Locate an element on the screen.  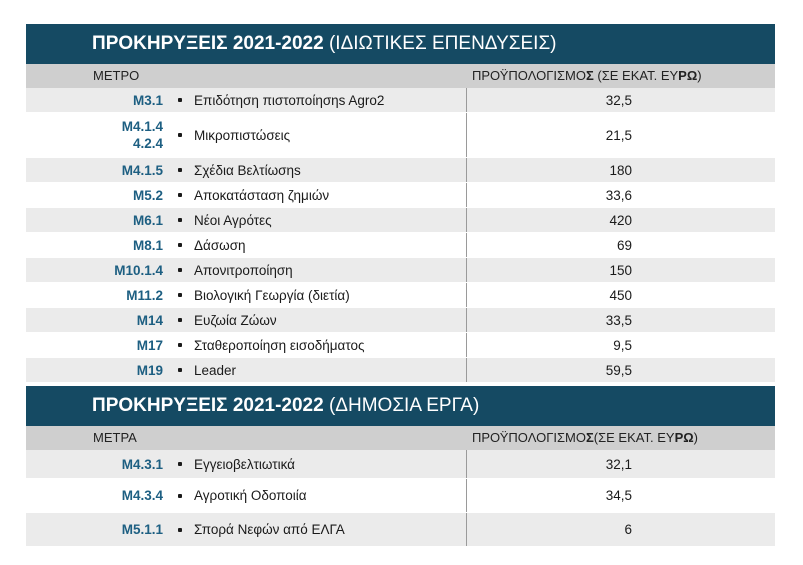
section-public-works-title: ΠΡΟΚΗΡΥΞΕΙΣ 2021-2022 (ΔΗΜΟΣΙΑ ΕΡΓΑ) is located at coordinates (400, 406).